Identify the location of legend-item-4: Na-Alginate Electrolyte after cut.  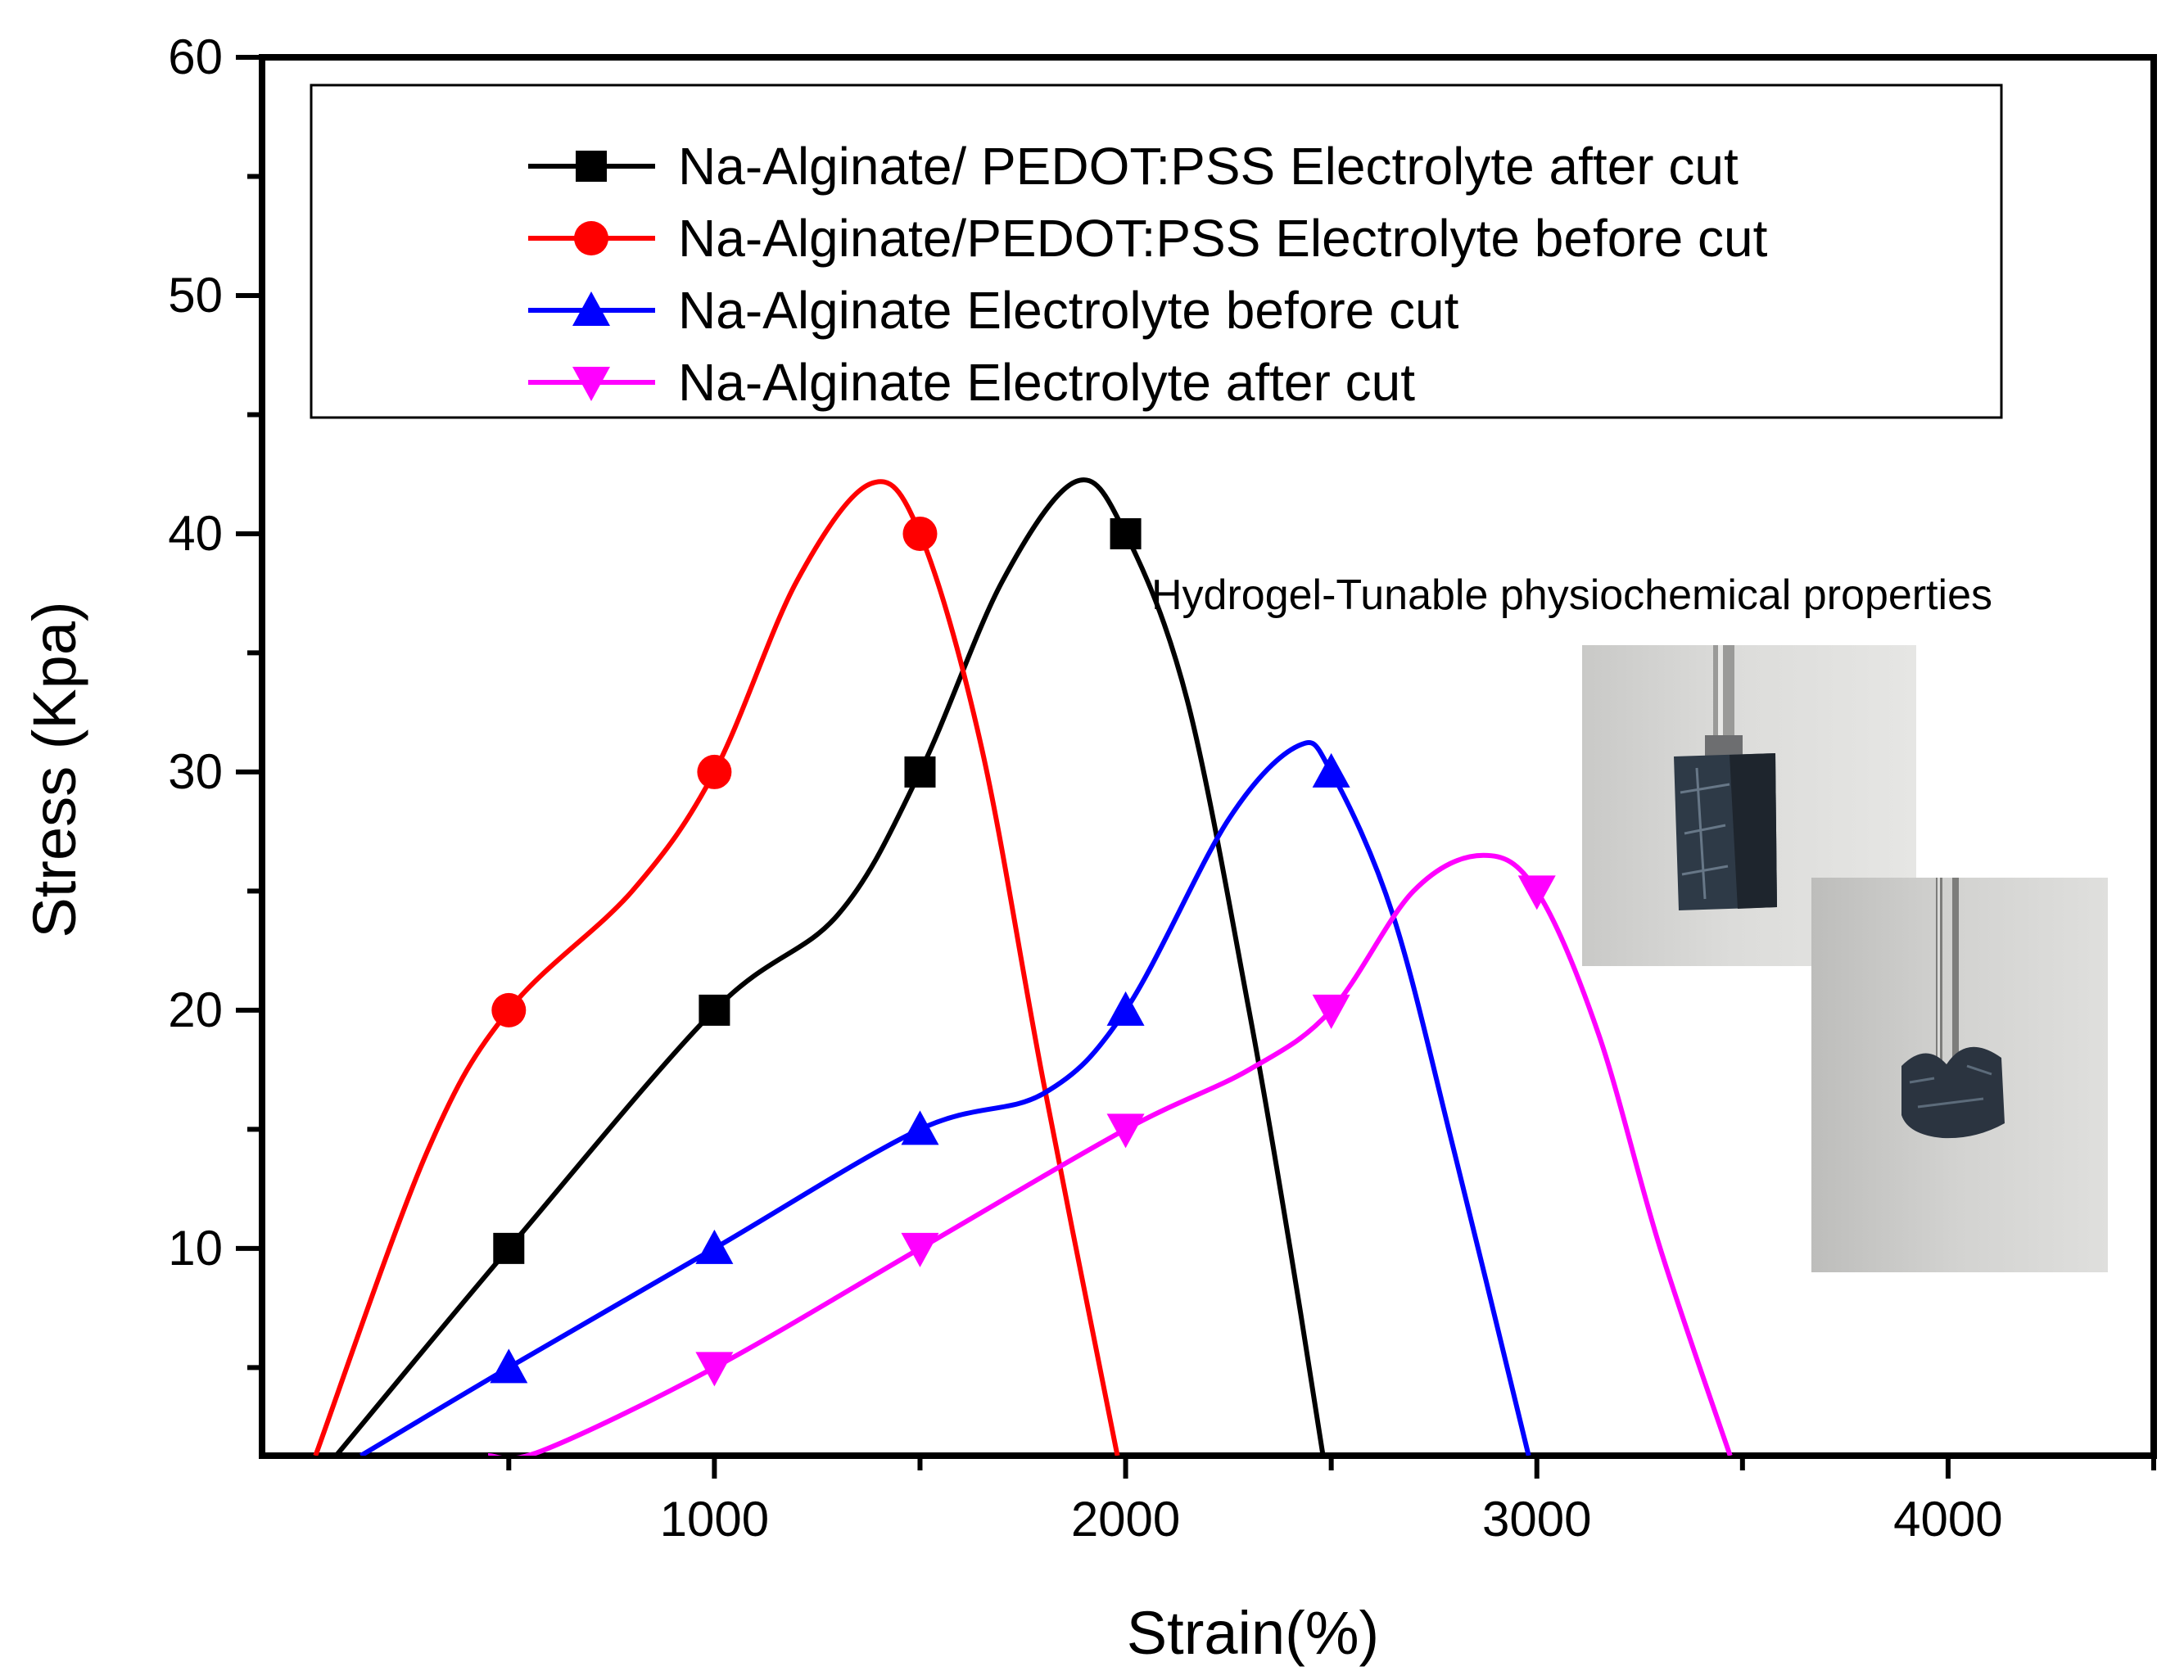
(972, 382).